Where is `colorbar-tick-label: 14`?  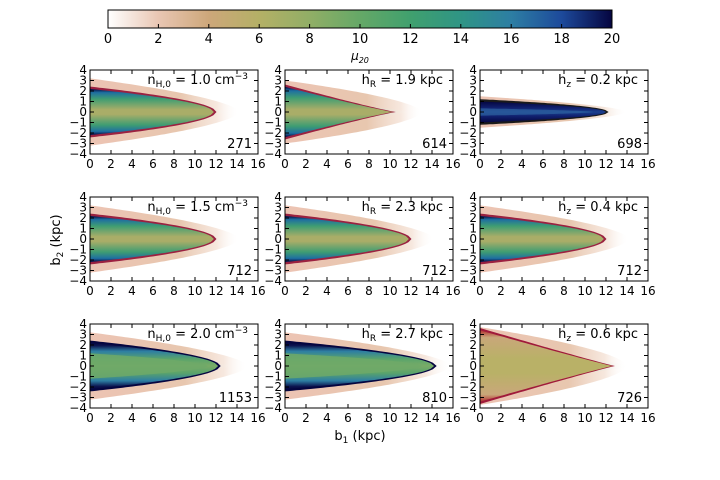
colorbar-tick-label: 14 is located at coordinates (461, 39).